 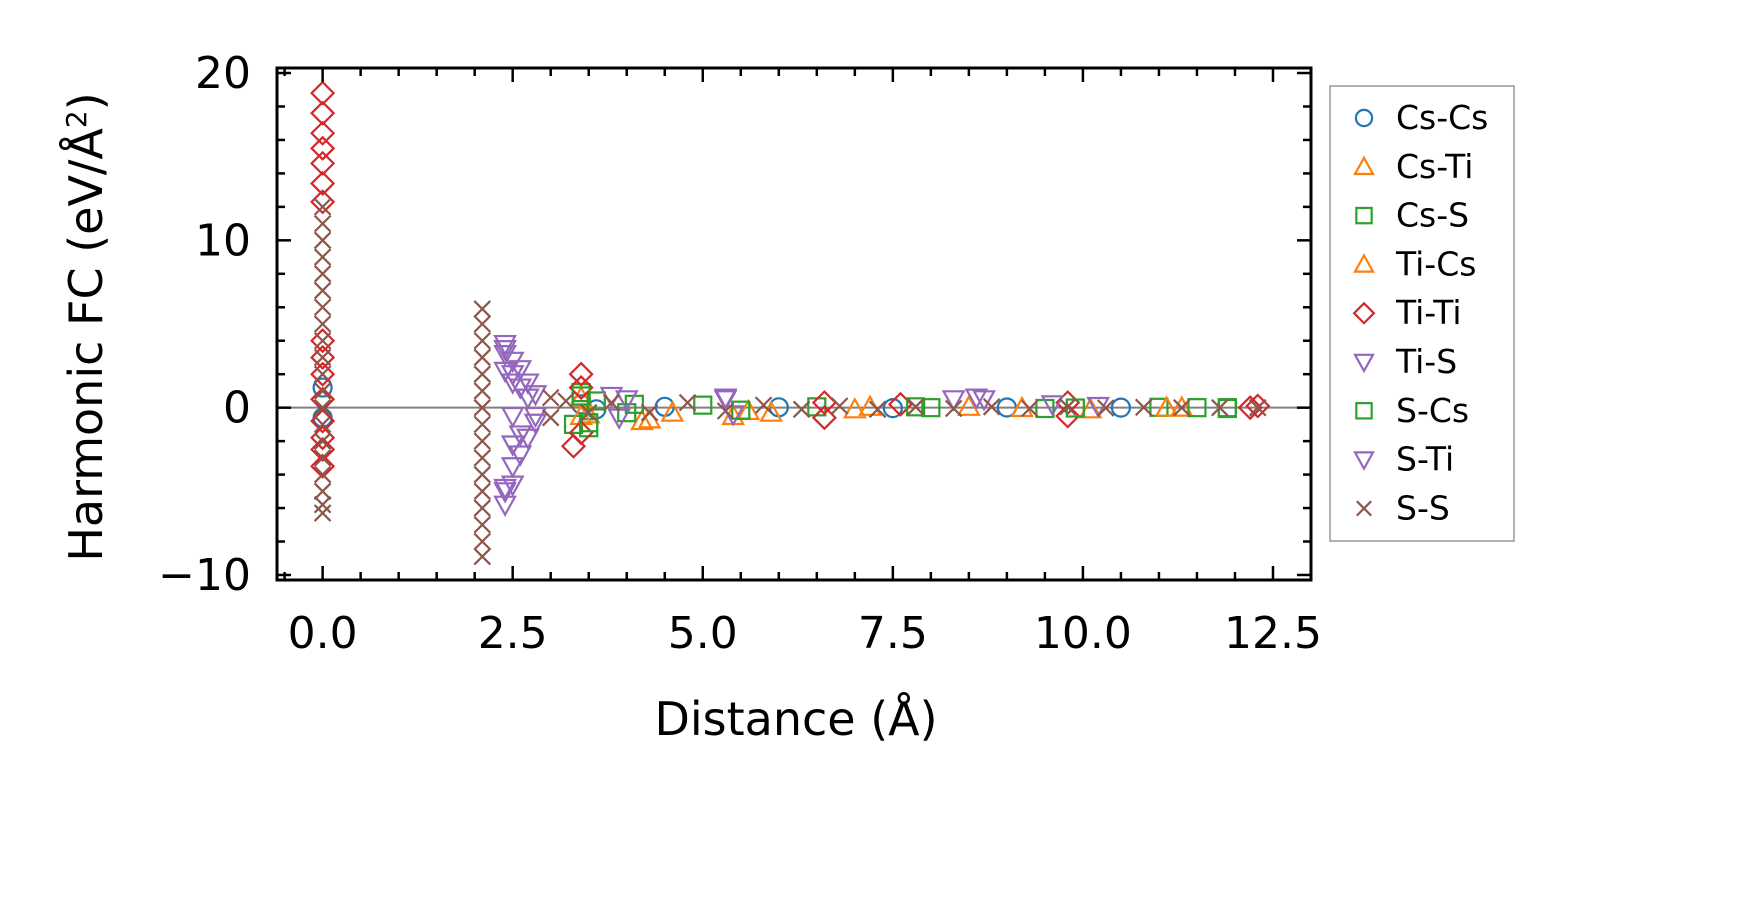 What do you see at coordinates (1442, 117) in the screenshot?
I see `legend-label: Cs-Cs` at bounding box center [1442, 117].